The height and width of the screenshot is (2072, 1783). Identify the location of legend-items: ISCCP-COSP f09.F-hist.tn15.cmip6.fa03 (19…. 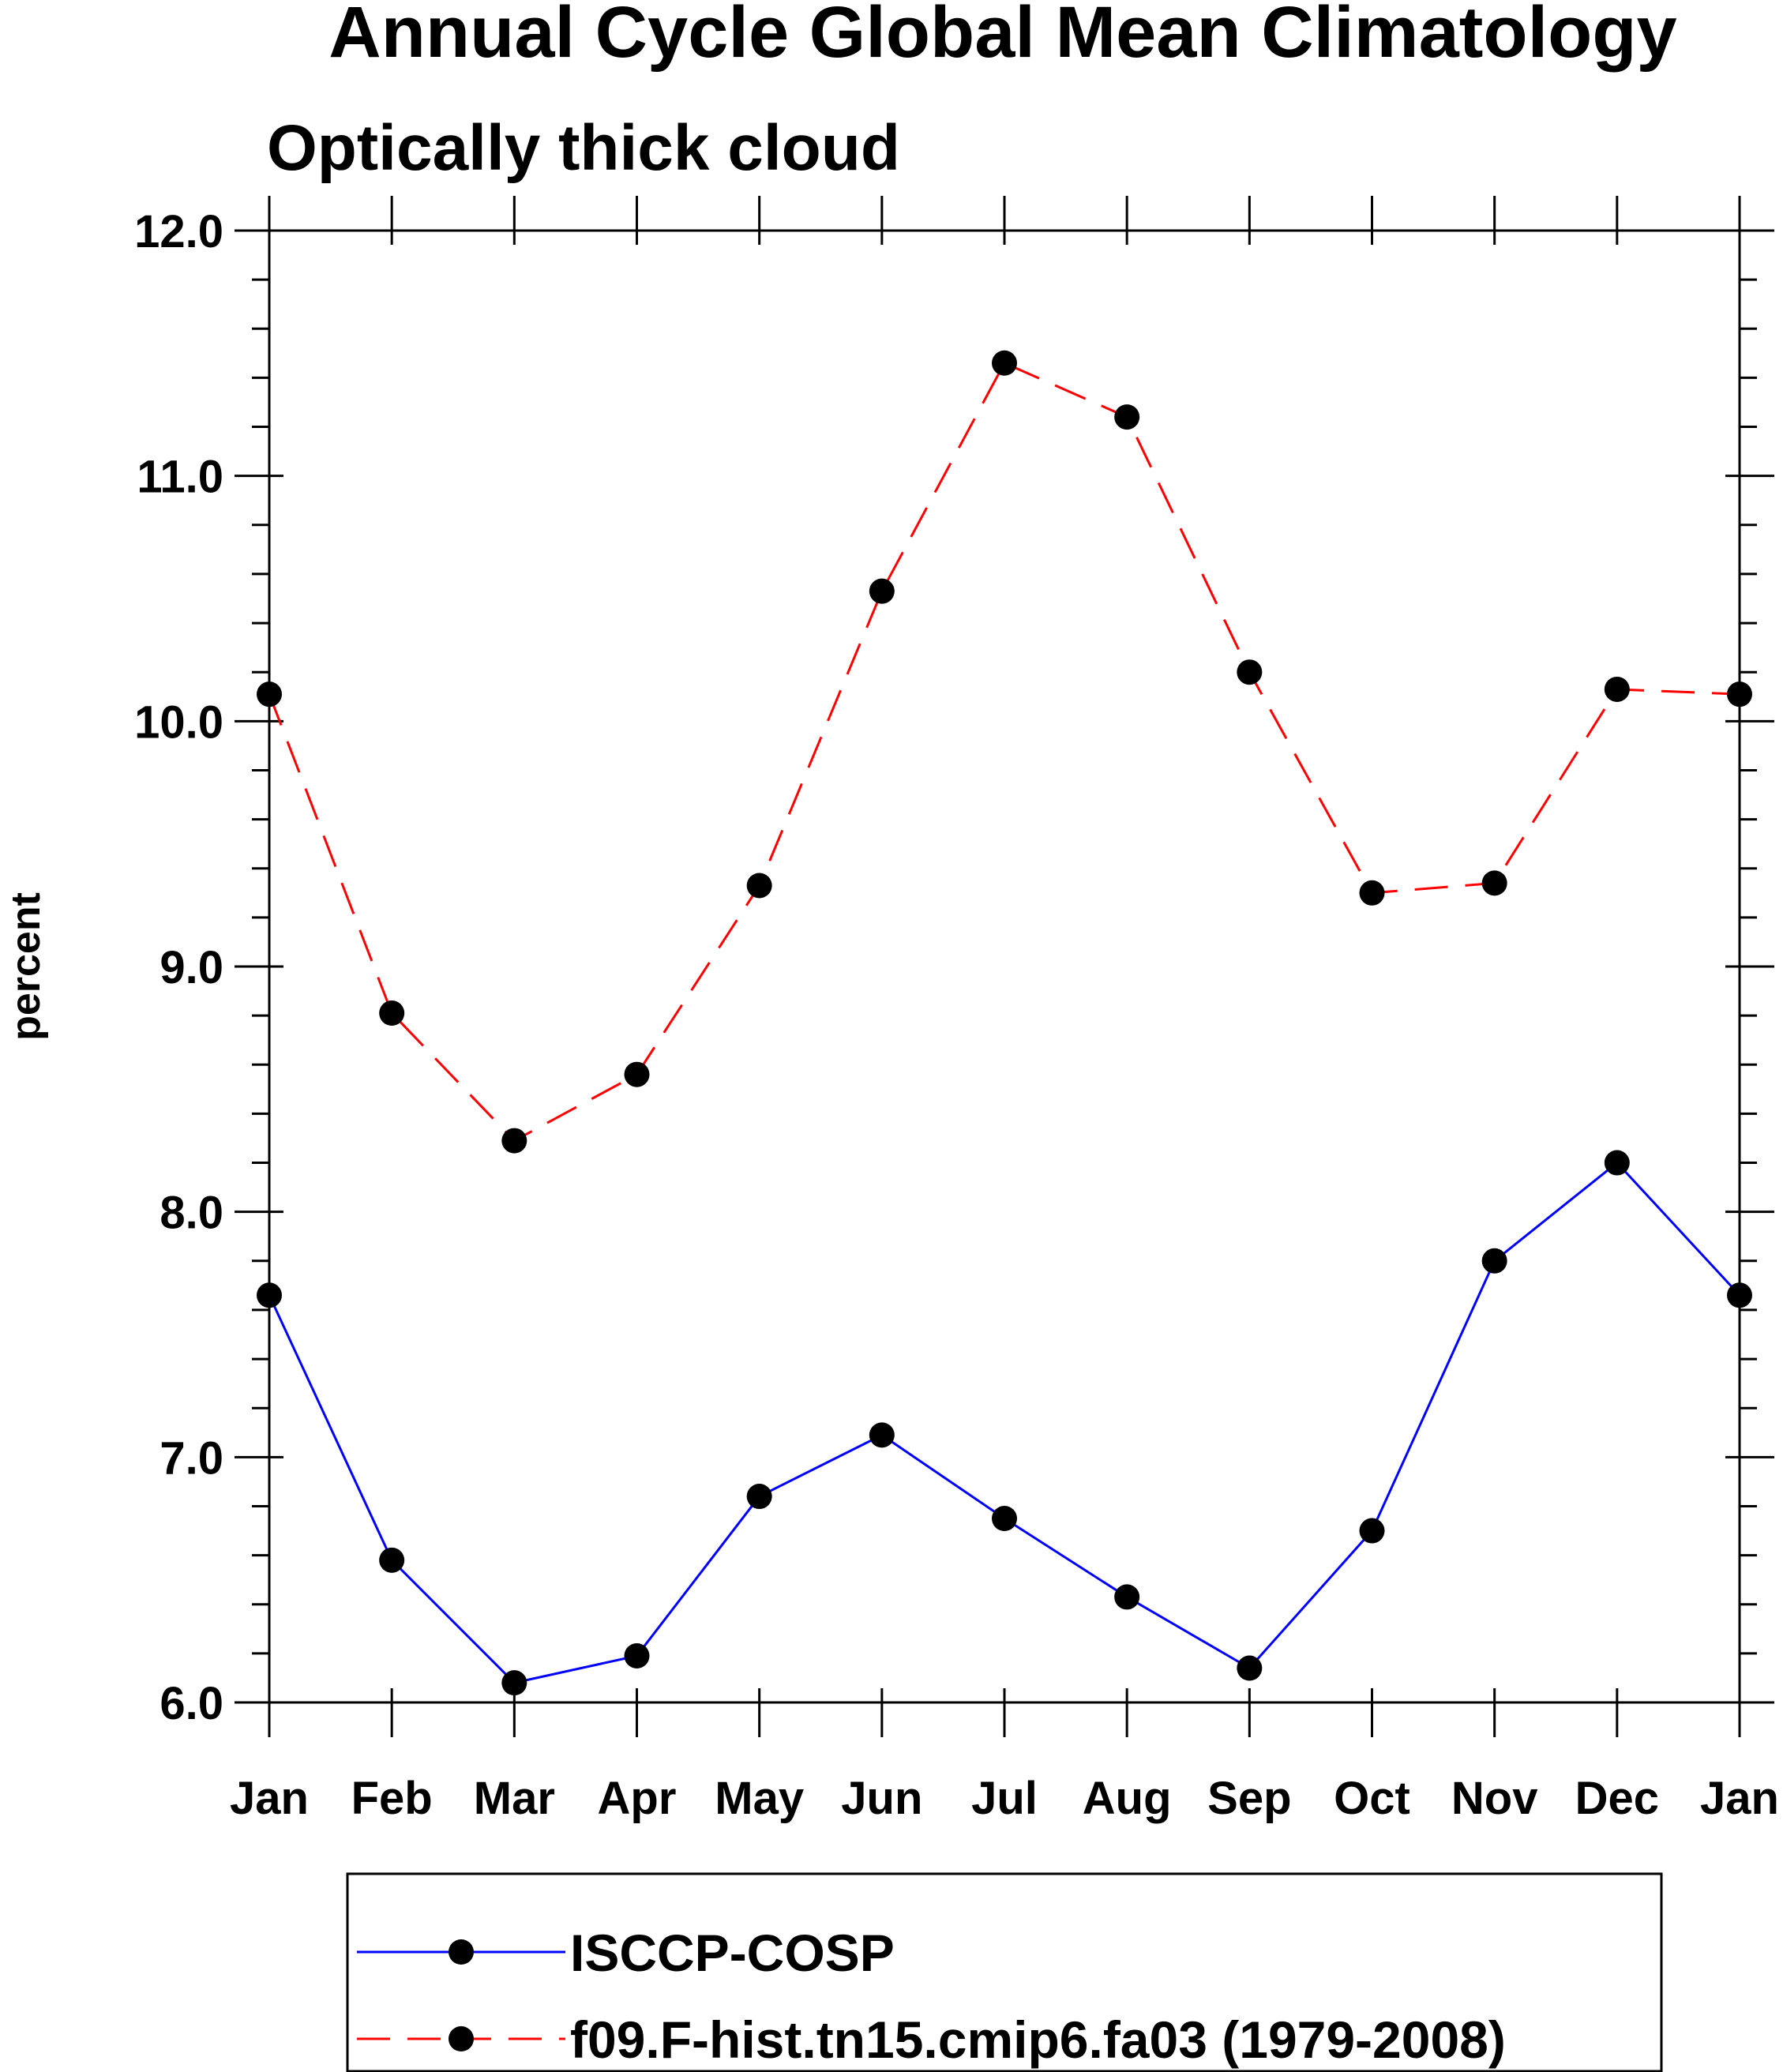
(931, 1996).